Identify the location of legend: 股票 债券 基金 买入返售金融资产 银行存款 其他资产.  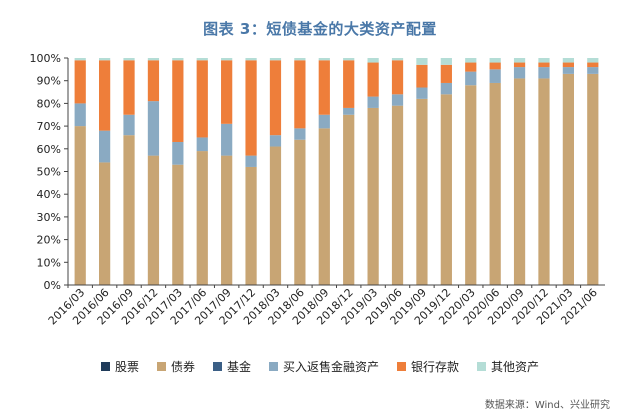
(320, 366).